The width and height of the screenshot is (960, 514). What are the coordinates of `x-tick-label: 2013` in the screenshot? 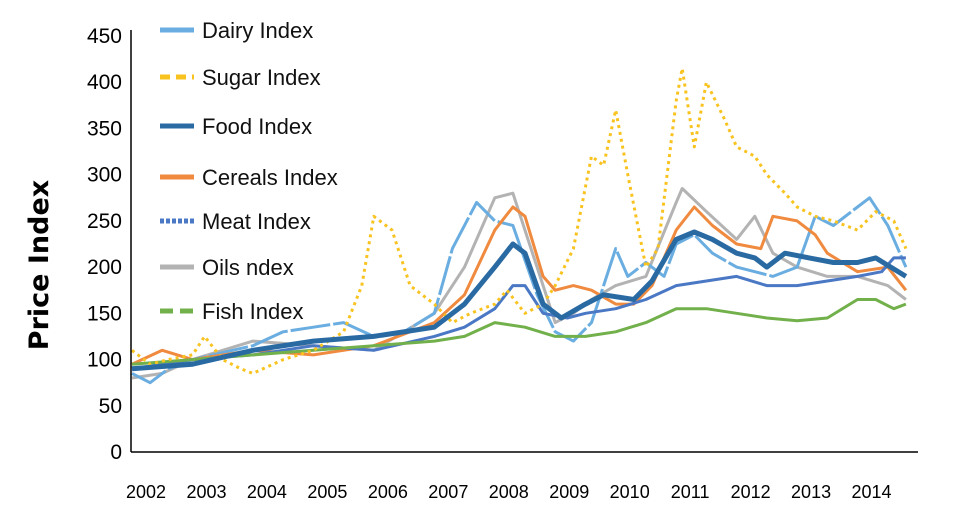 It's located at (811, 492).